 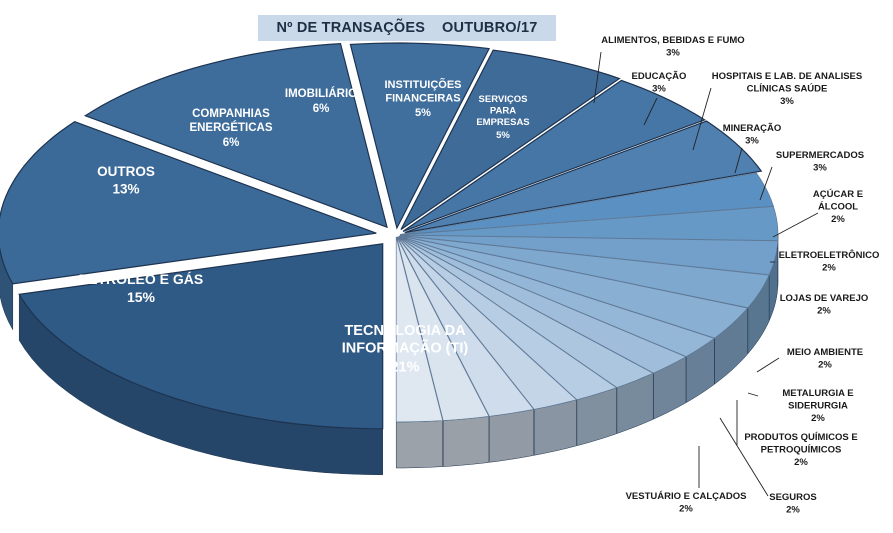 What do you see at coordinates (829, 255) in the screenshot?
I see `slice-label: ELETROELETRÔNICO` at bounding box center [829, 255].